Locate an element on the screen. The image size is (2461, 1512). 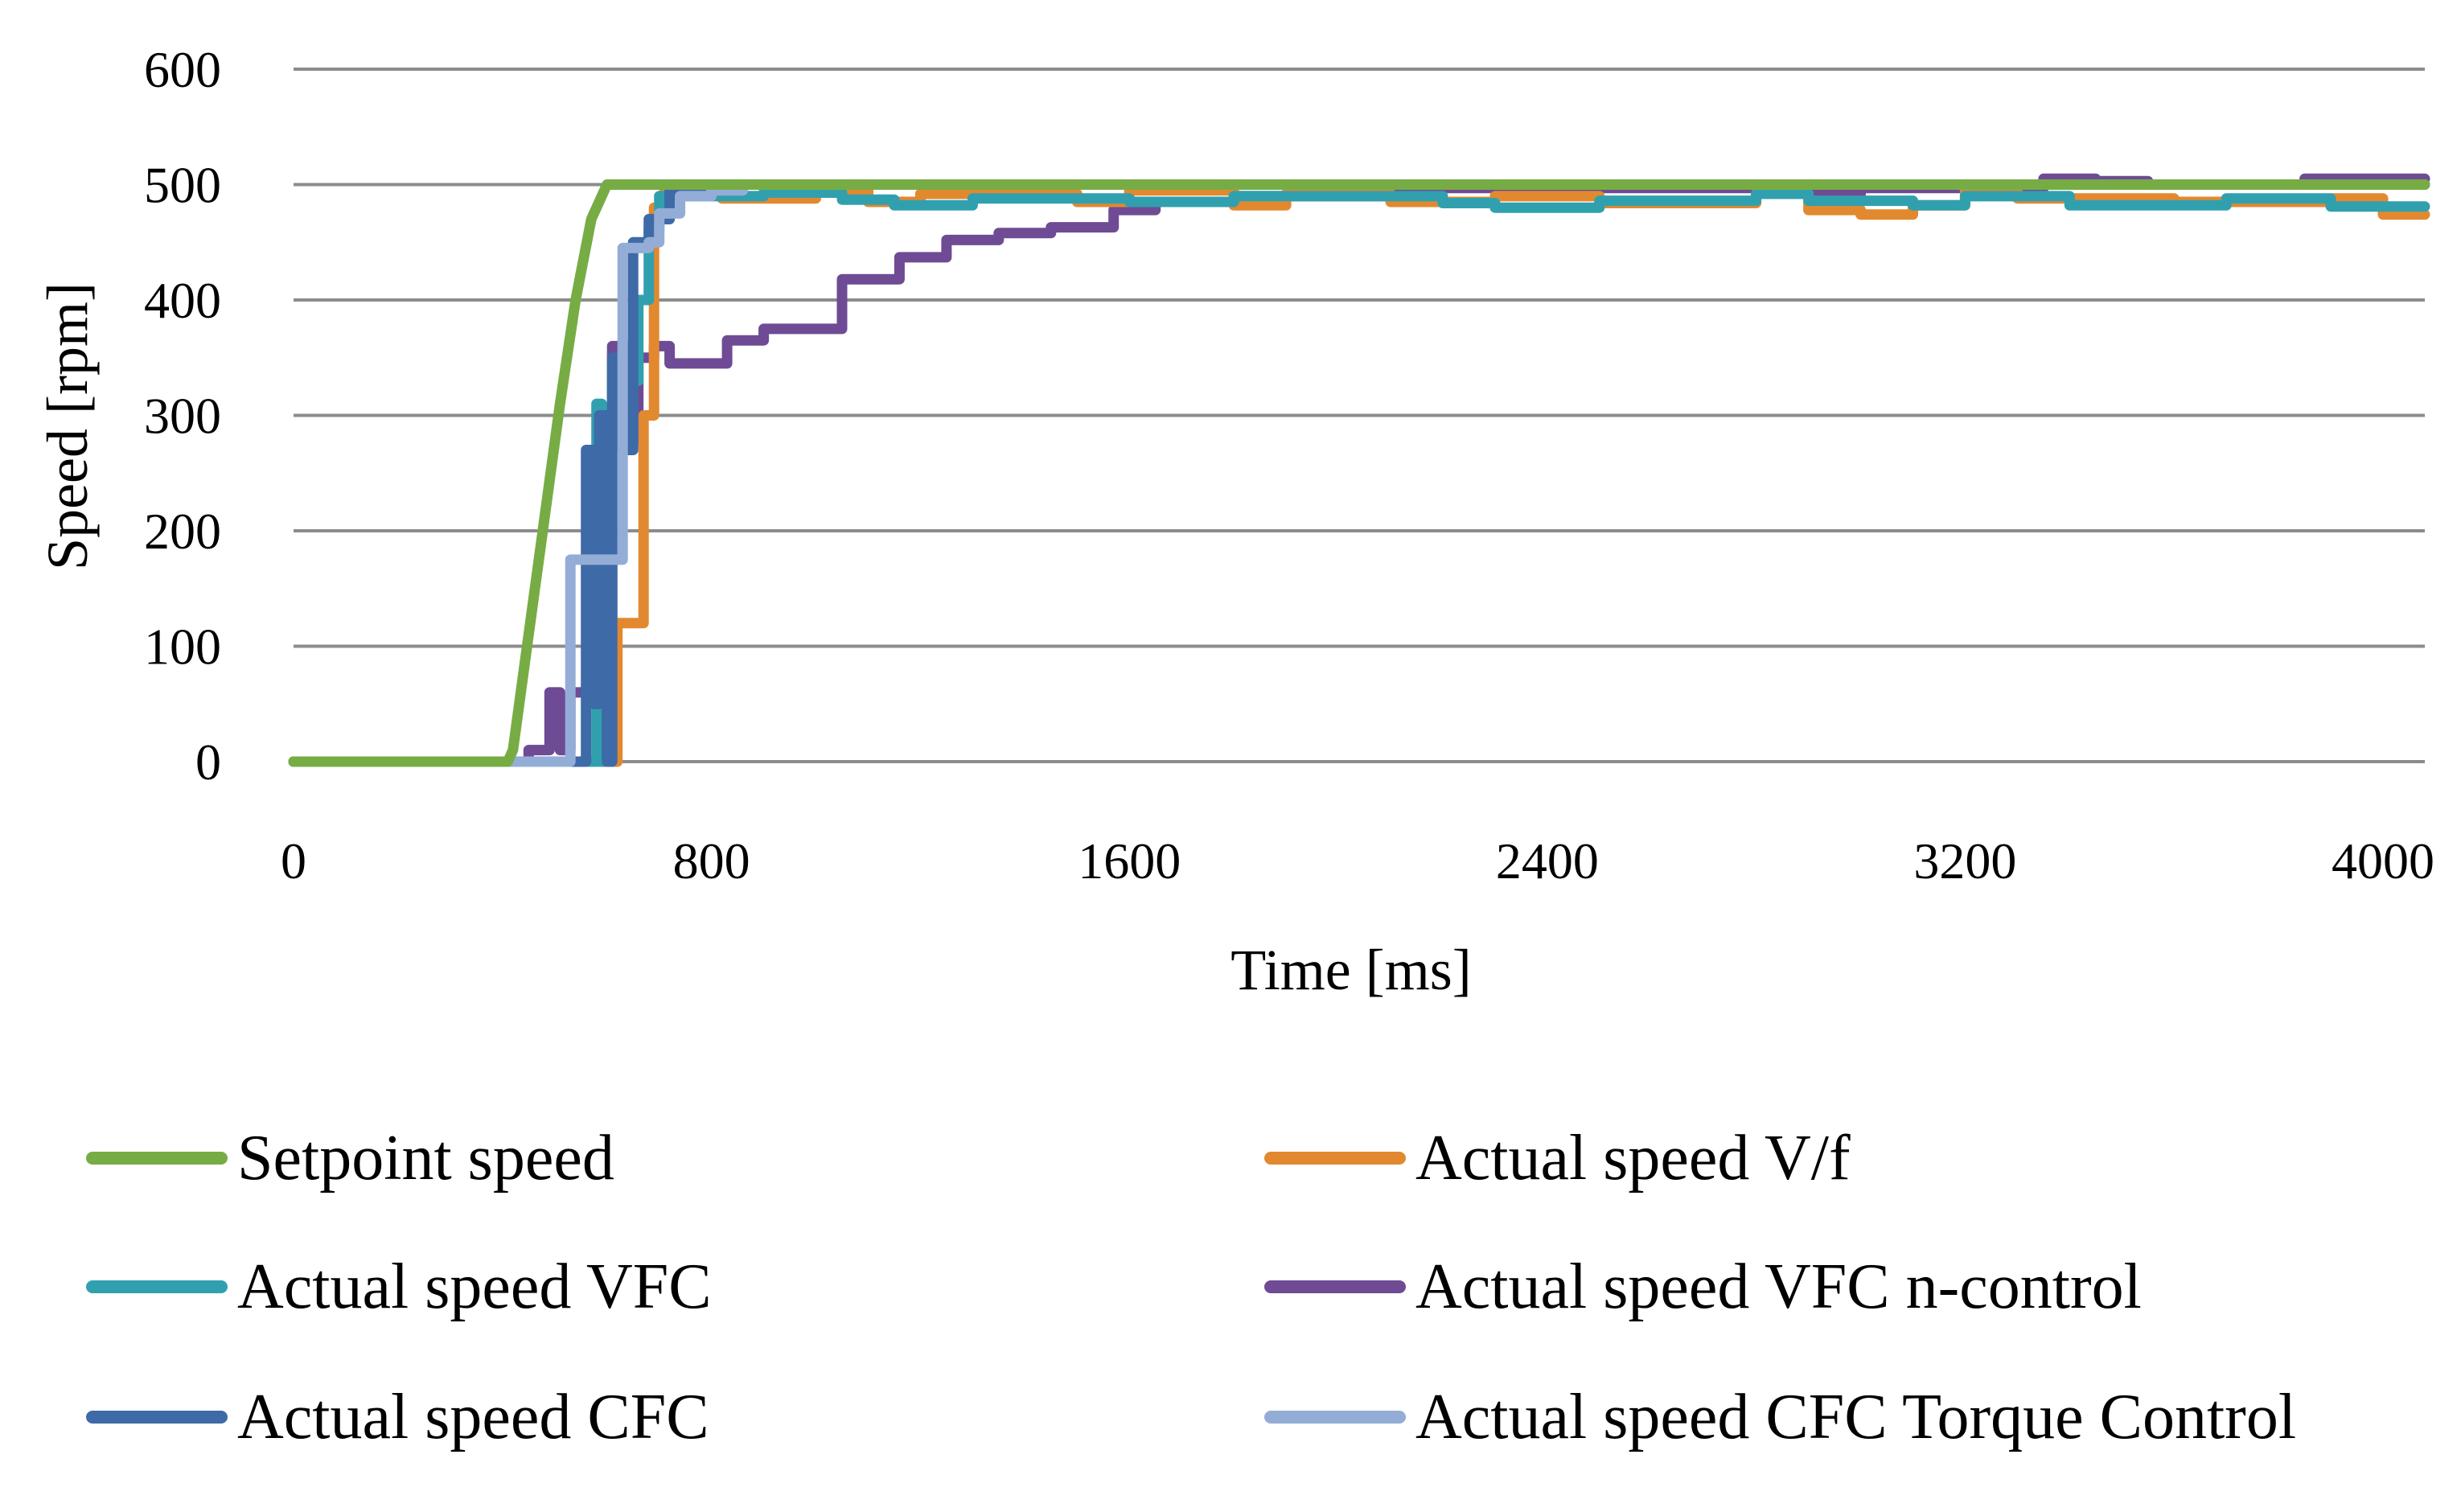
x-tick-label: 800 is located at coordinates (711, 861).